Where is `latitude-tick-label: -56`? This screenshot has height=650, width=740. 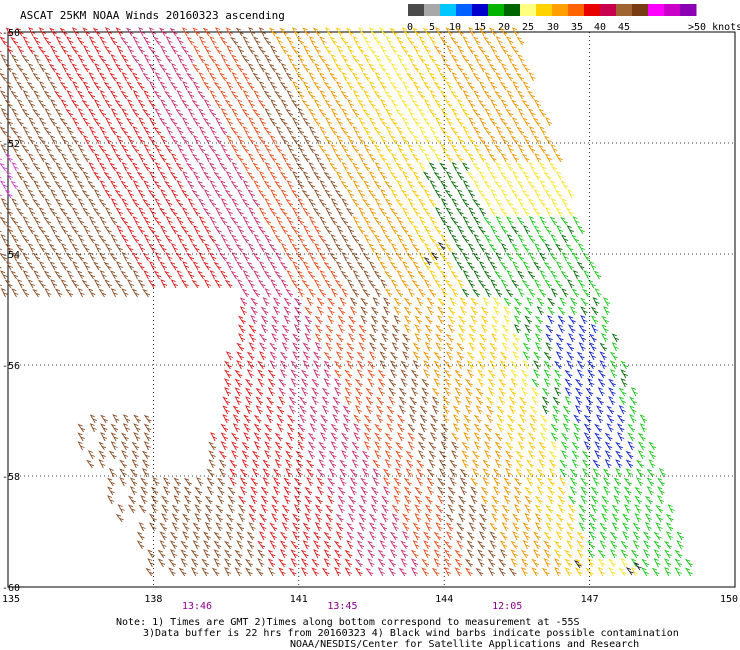
latitude-tick-label: -56 is located at coordinates (11, 366).